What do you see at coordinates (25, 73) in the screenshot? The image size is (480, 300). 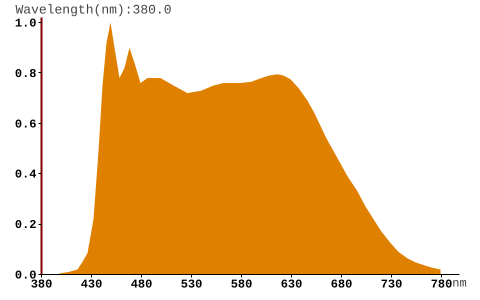 I see `y-tick-label: 0.8` at bounding box center [25, 73].